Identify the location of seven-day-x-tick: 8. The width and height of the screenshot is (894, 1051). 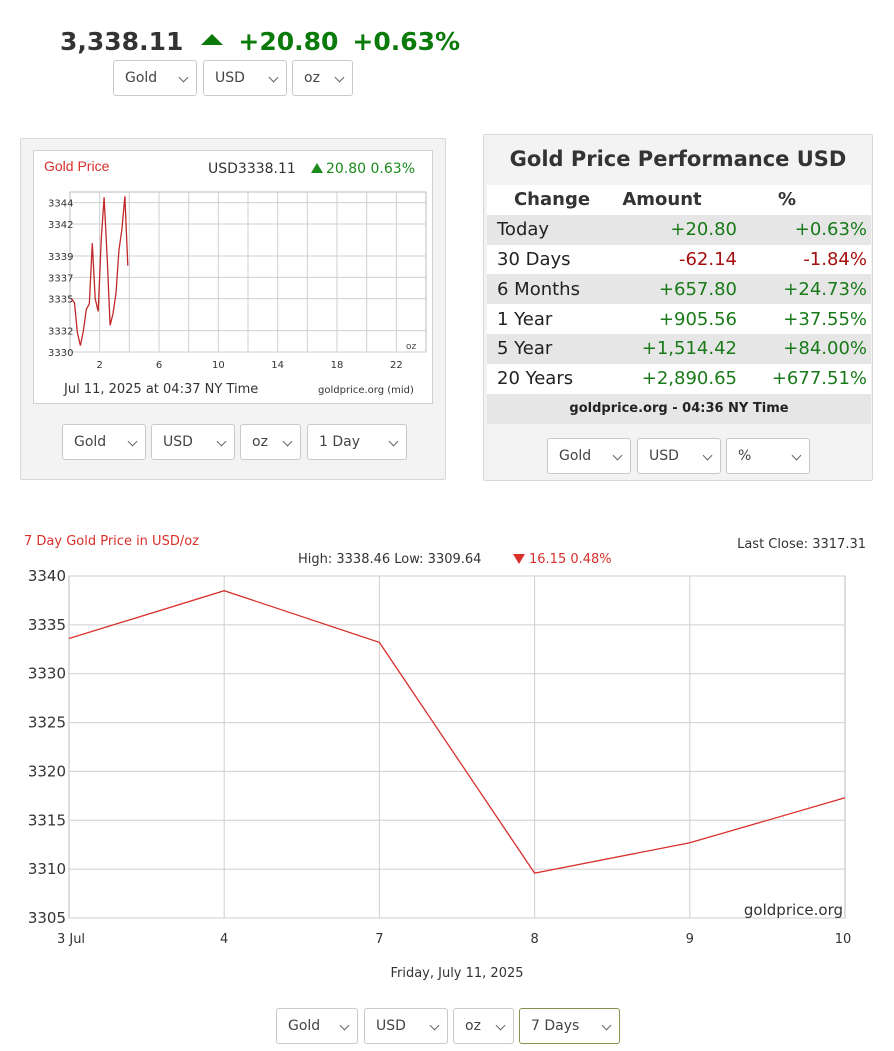
(534, 939).